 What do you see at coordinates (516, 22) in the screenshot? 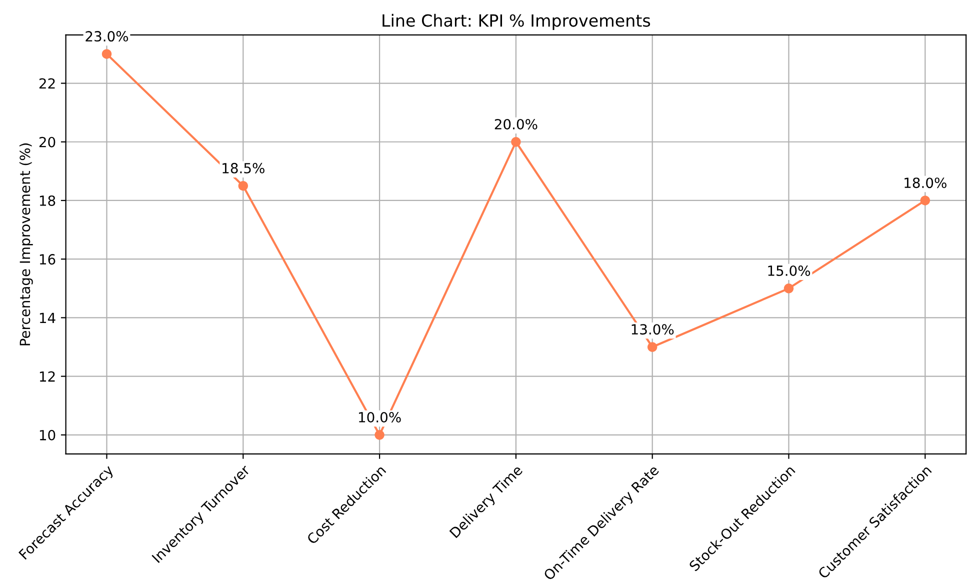
I see `chart-title: Line Chart: KPI % Improvements` at bounding box center [516, 22].